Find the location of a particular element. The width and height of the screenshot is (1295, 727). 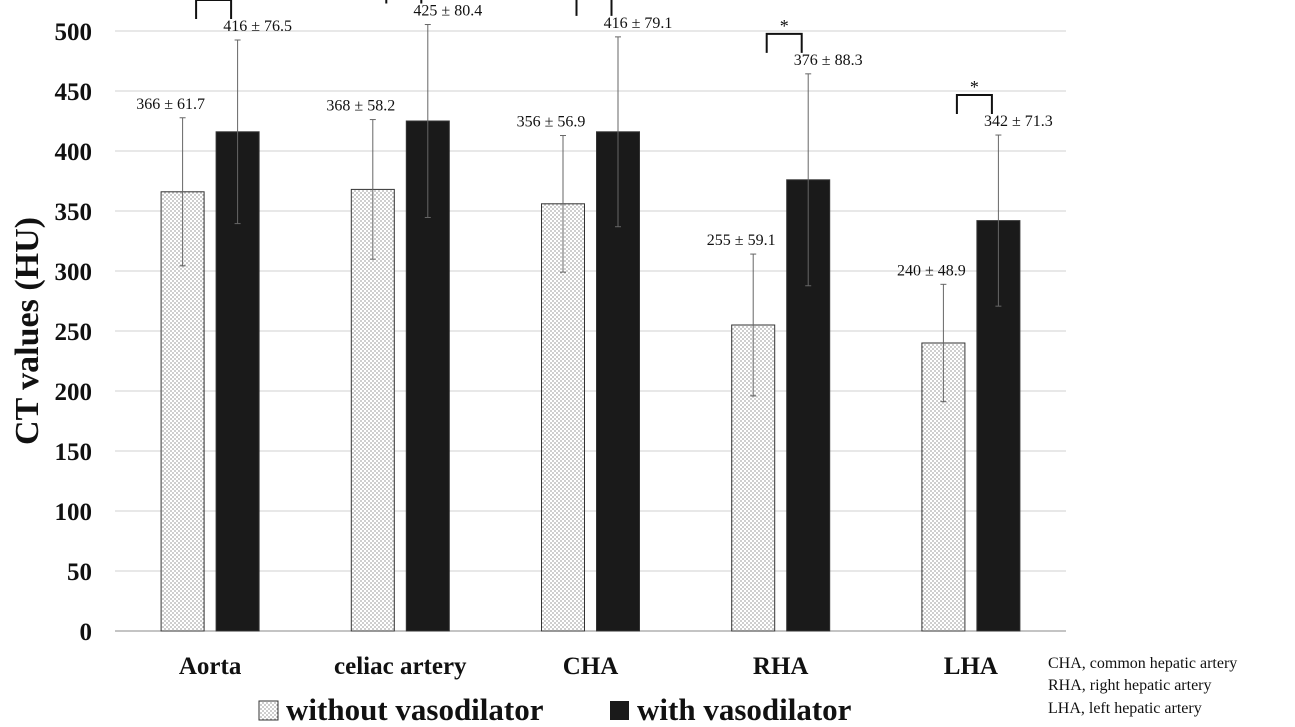

y-tick-label: 100 is located at coordinates (74, 512).